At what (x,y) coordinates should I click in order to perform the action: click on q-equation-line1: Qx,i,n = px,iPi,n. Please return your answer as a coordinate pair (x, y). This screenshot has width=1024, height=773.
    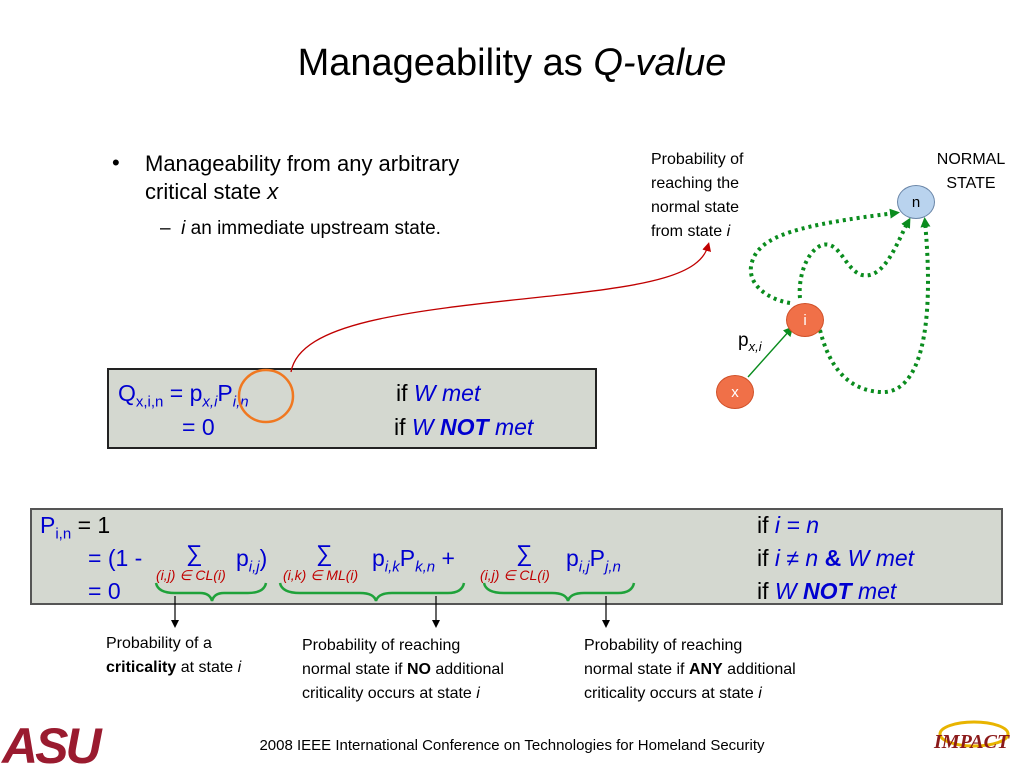
    Looking at the image, I should click on (183, 395).